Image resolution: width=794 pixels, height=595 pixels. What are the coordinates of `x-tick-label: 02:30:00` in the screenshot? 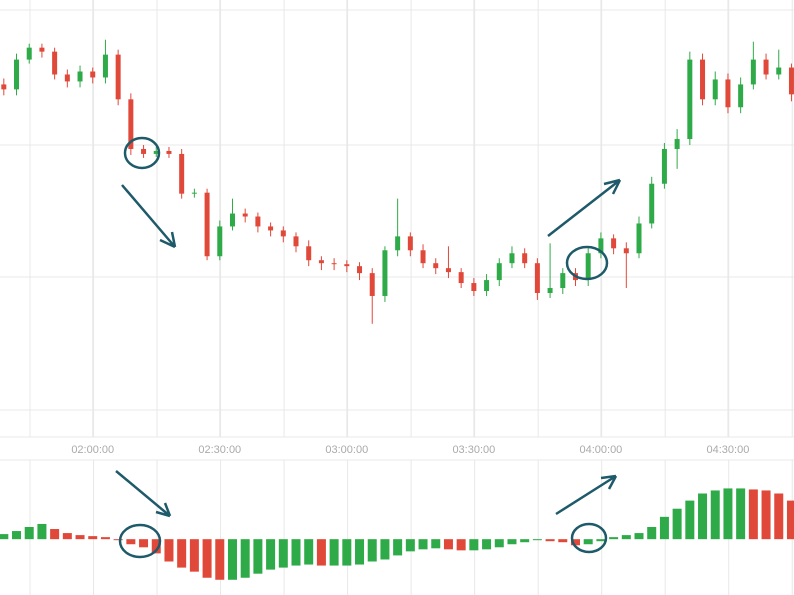 It's located at (219, 450).